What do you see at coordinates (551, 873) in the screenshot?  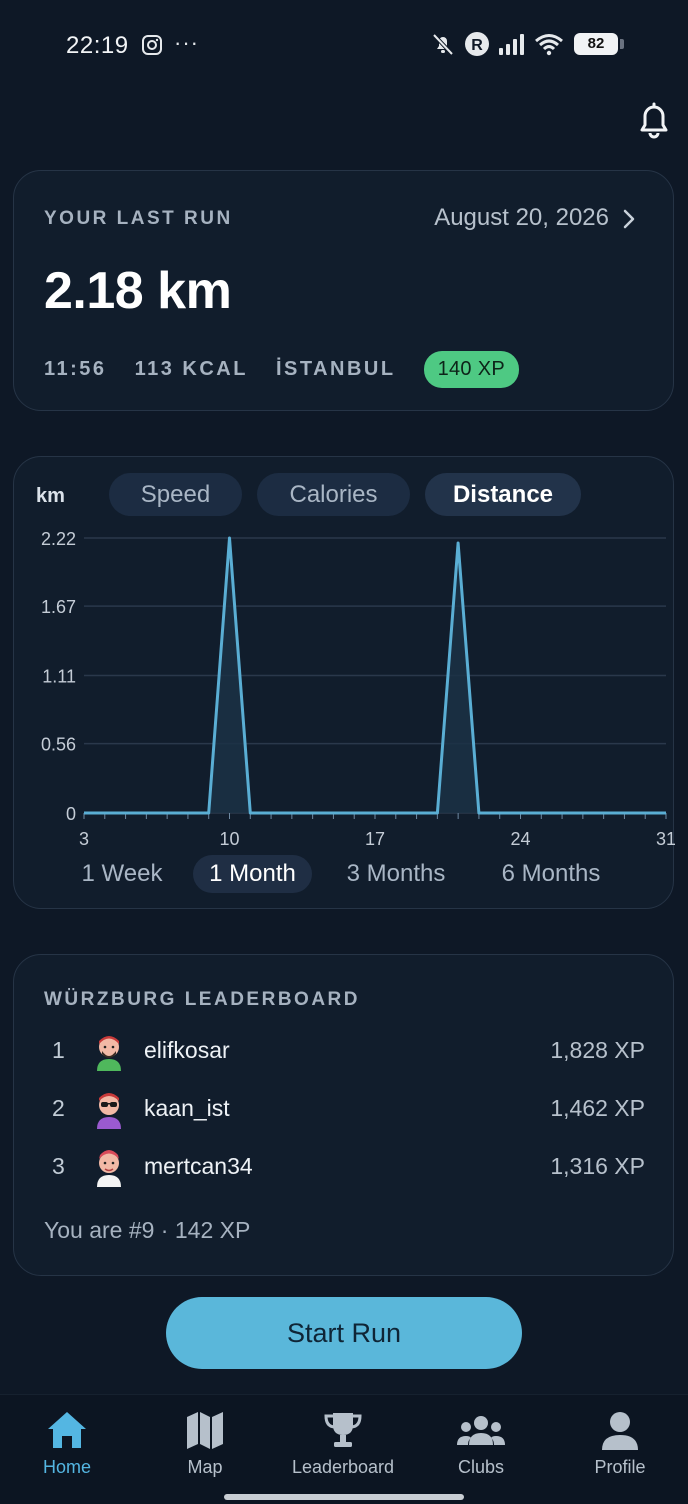 I see `range-6-months: 6 Months` at bounding box center [551, 873].